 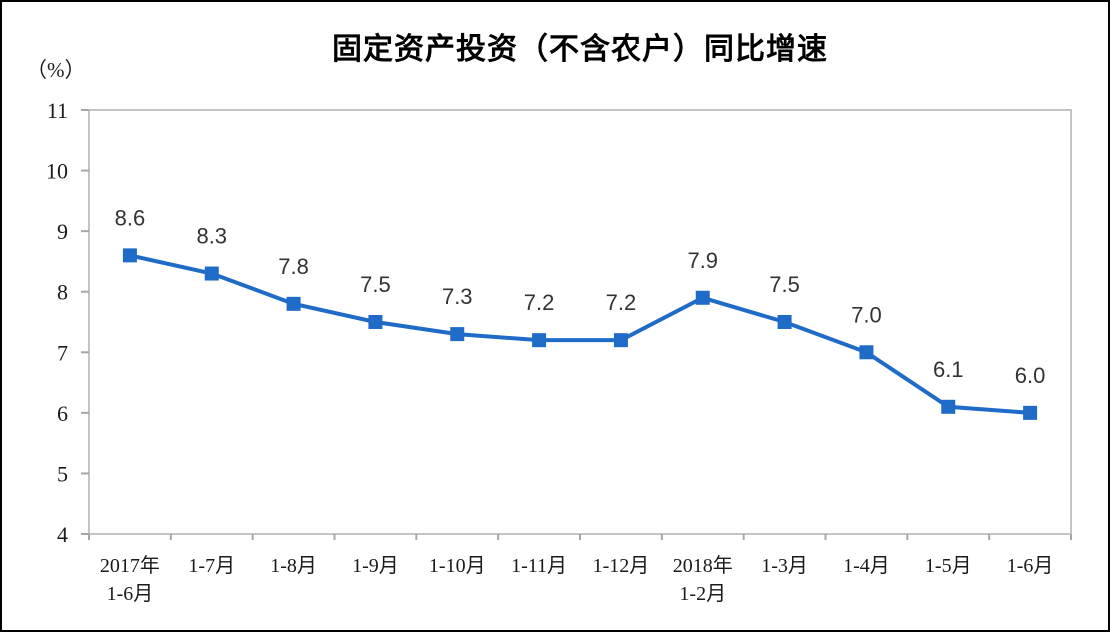 What do you see at coordinates (784, 566) in the screenshot?
I see `x-axis-label: 1-3月` at bounding box center [784, 566].